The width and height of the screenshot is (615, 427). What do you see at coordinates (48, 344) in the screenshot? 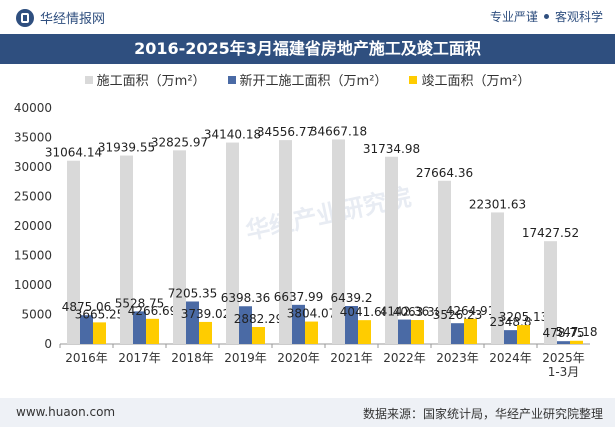
I see `y-tick-label: 0` at bounding box center [48, 344].